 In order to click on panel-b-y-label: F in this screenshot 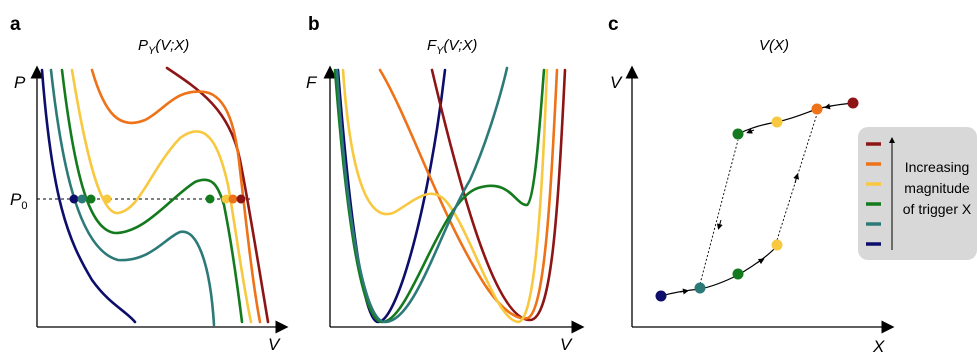, I will do `click(312, 82)`.